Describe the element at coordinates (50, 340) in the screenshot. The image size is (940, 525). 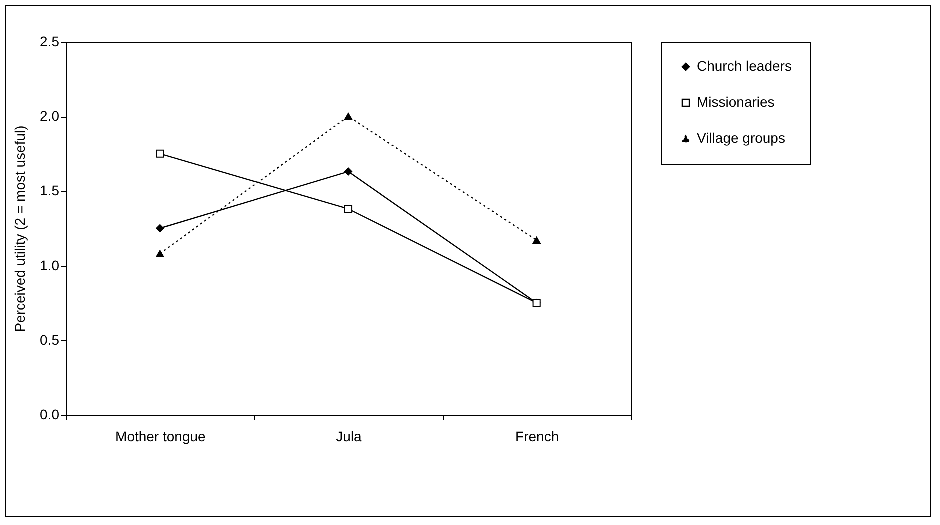
I see `y-tick-label: 0.5` at that location.